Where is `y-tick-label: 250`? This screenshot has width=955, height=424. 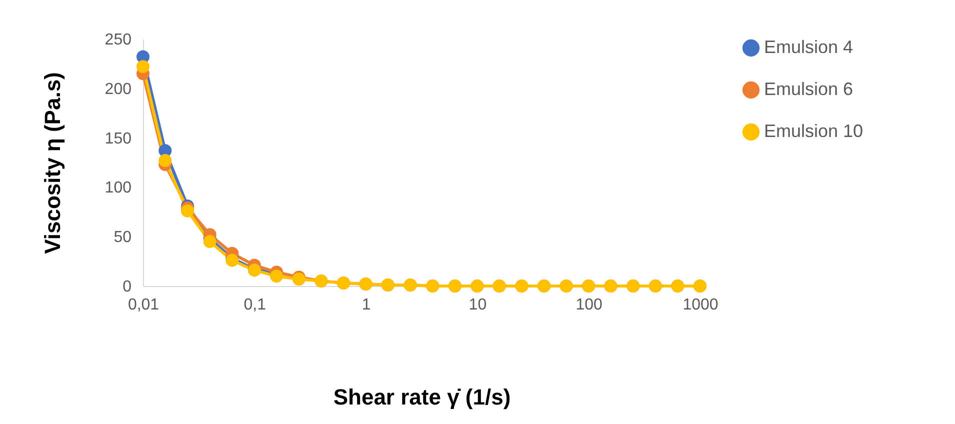 y-tick-label: 250 is located at coordinates (118, 40).